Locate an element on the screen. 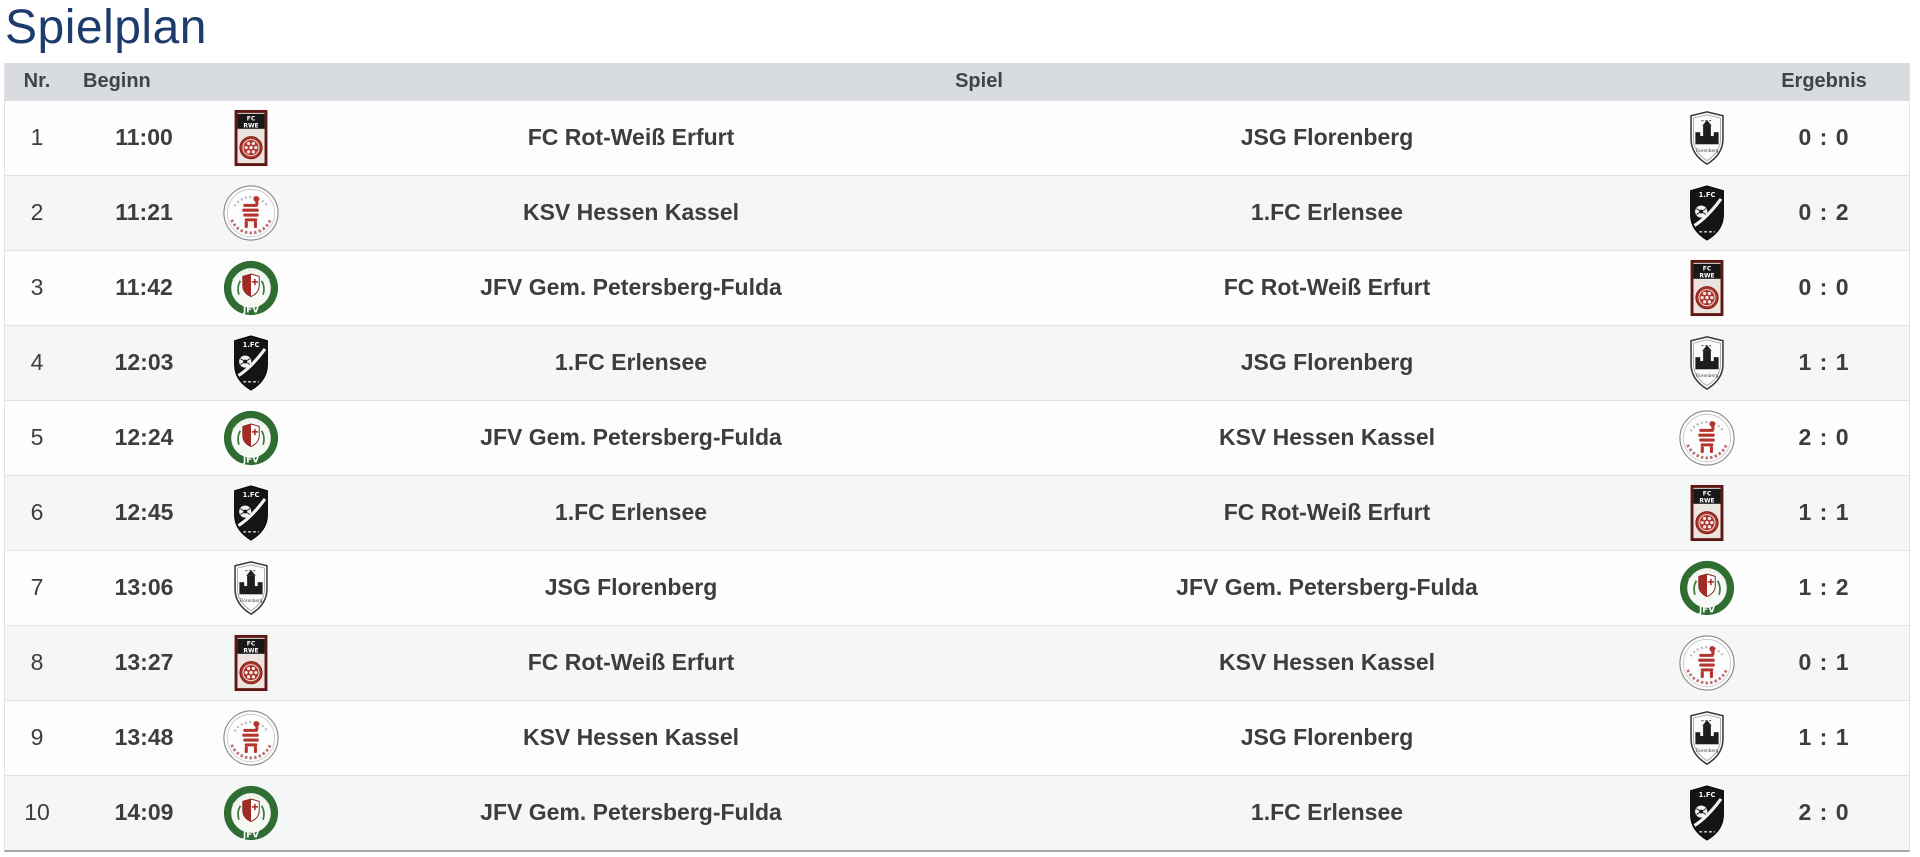 The image size is (1920, 857). match-number: 7 is located at coordinates (37, 587).